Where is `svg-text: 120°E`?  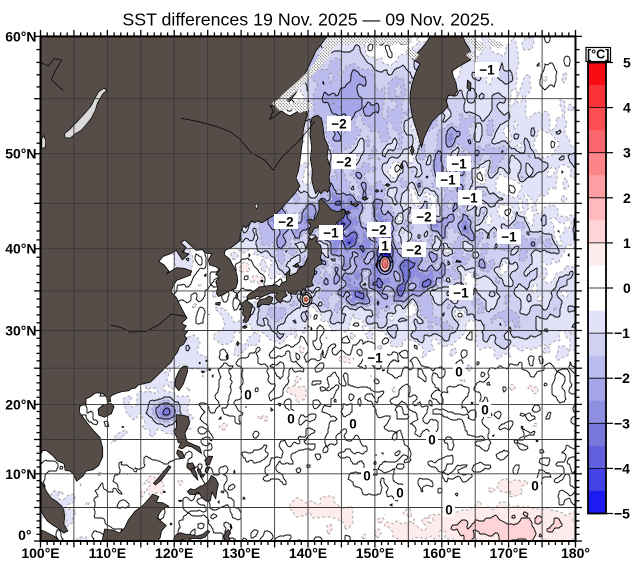 svg-text: 120°E is located at coordinates (174, 553).